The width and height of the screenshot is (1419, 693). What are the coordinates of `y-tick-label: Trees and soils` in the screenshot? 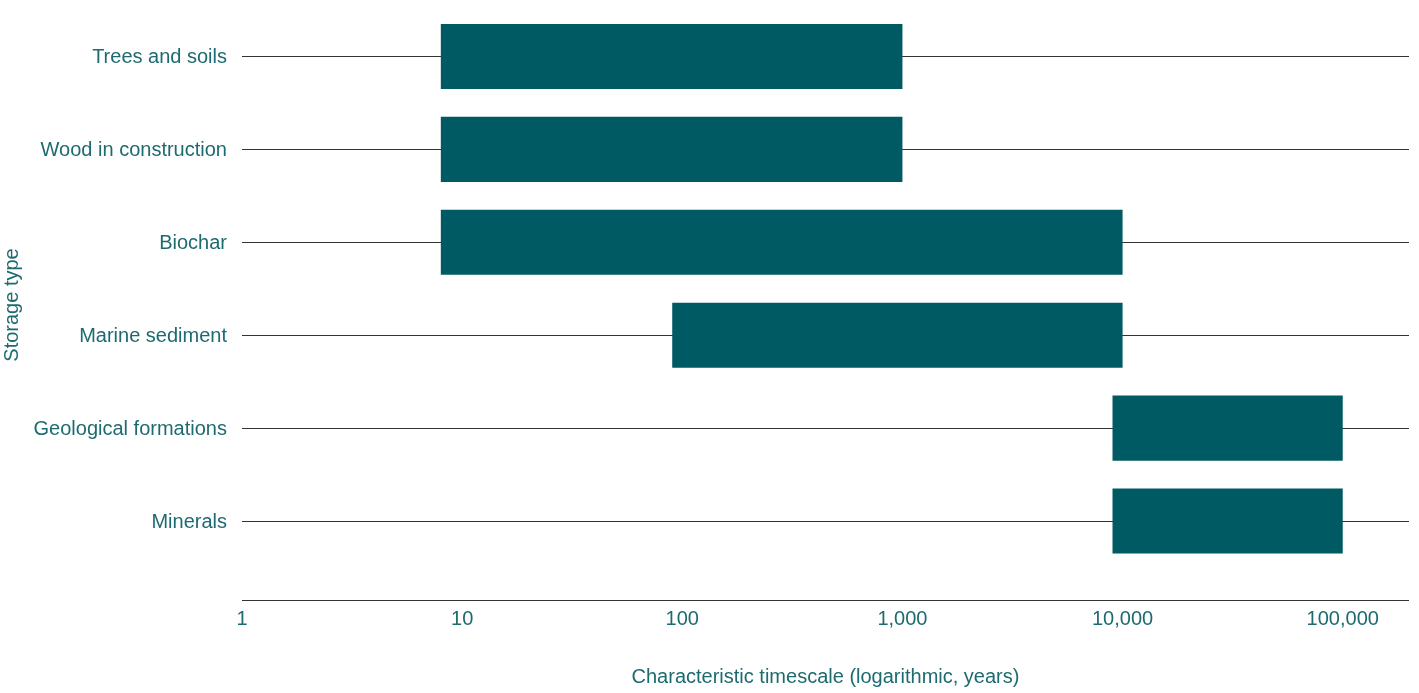 It's located at (159, 56).